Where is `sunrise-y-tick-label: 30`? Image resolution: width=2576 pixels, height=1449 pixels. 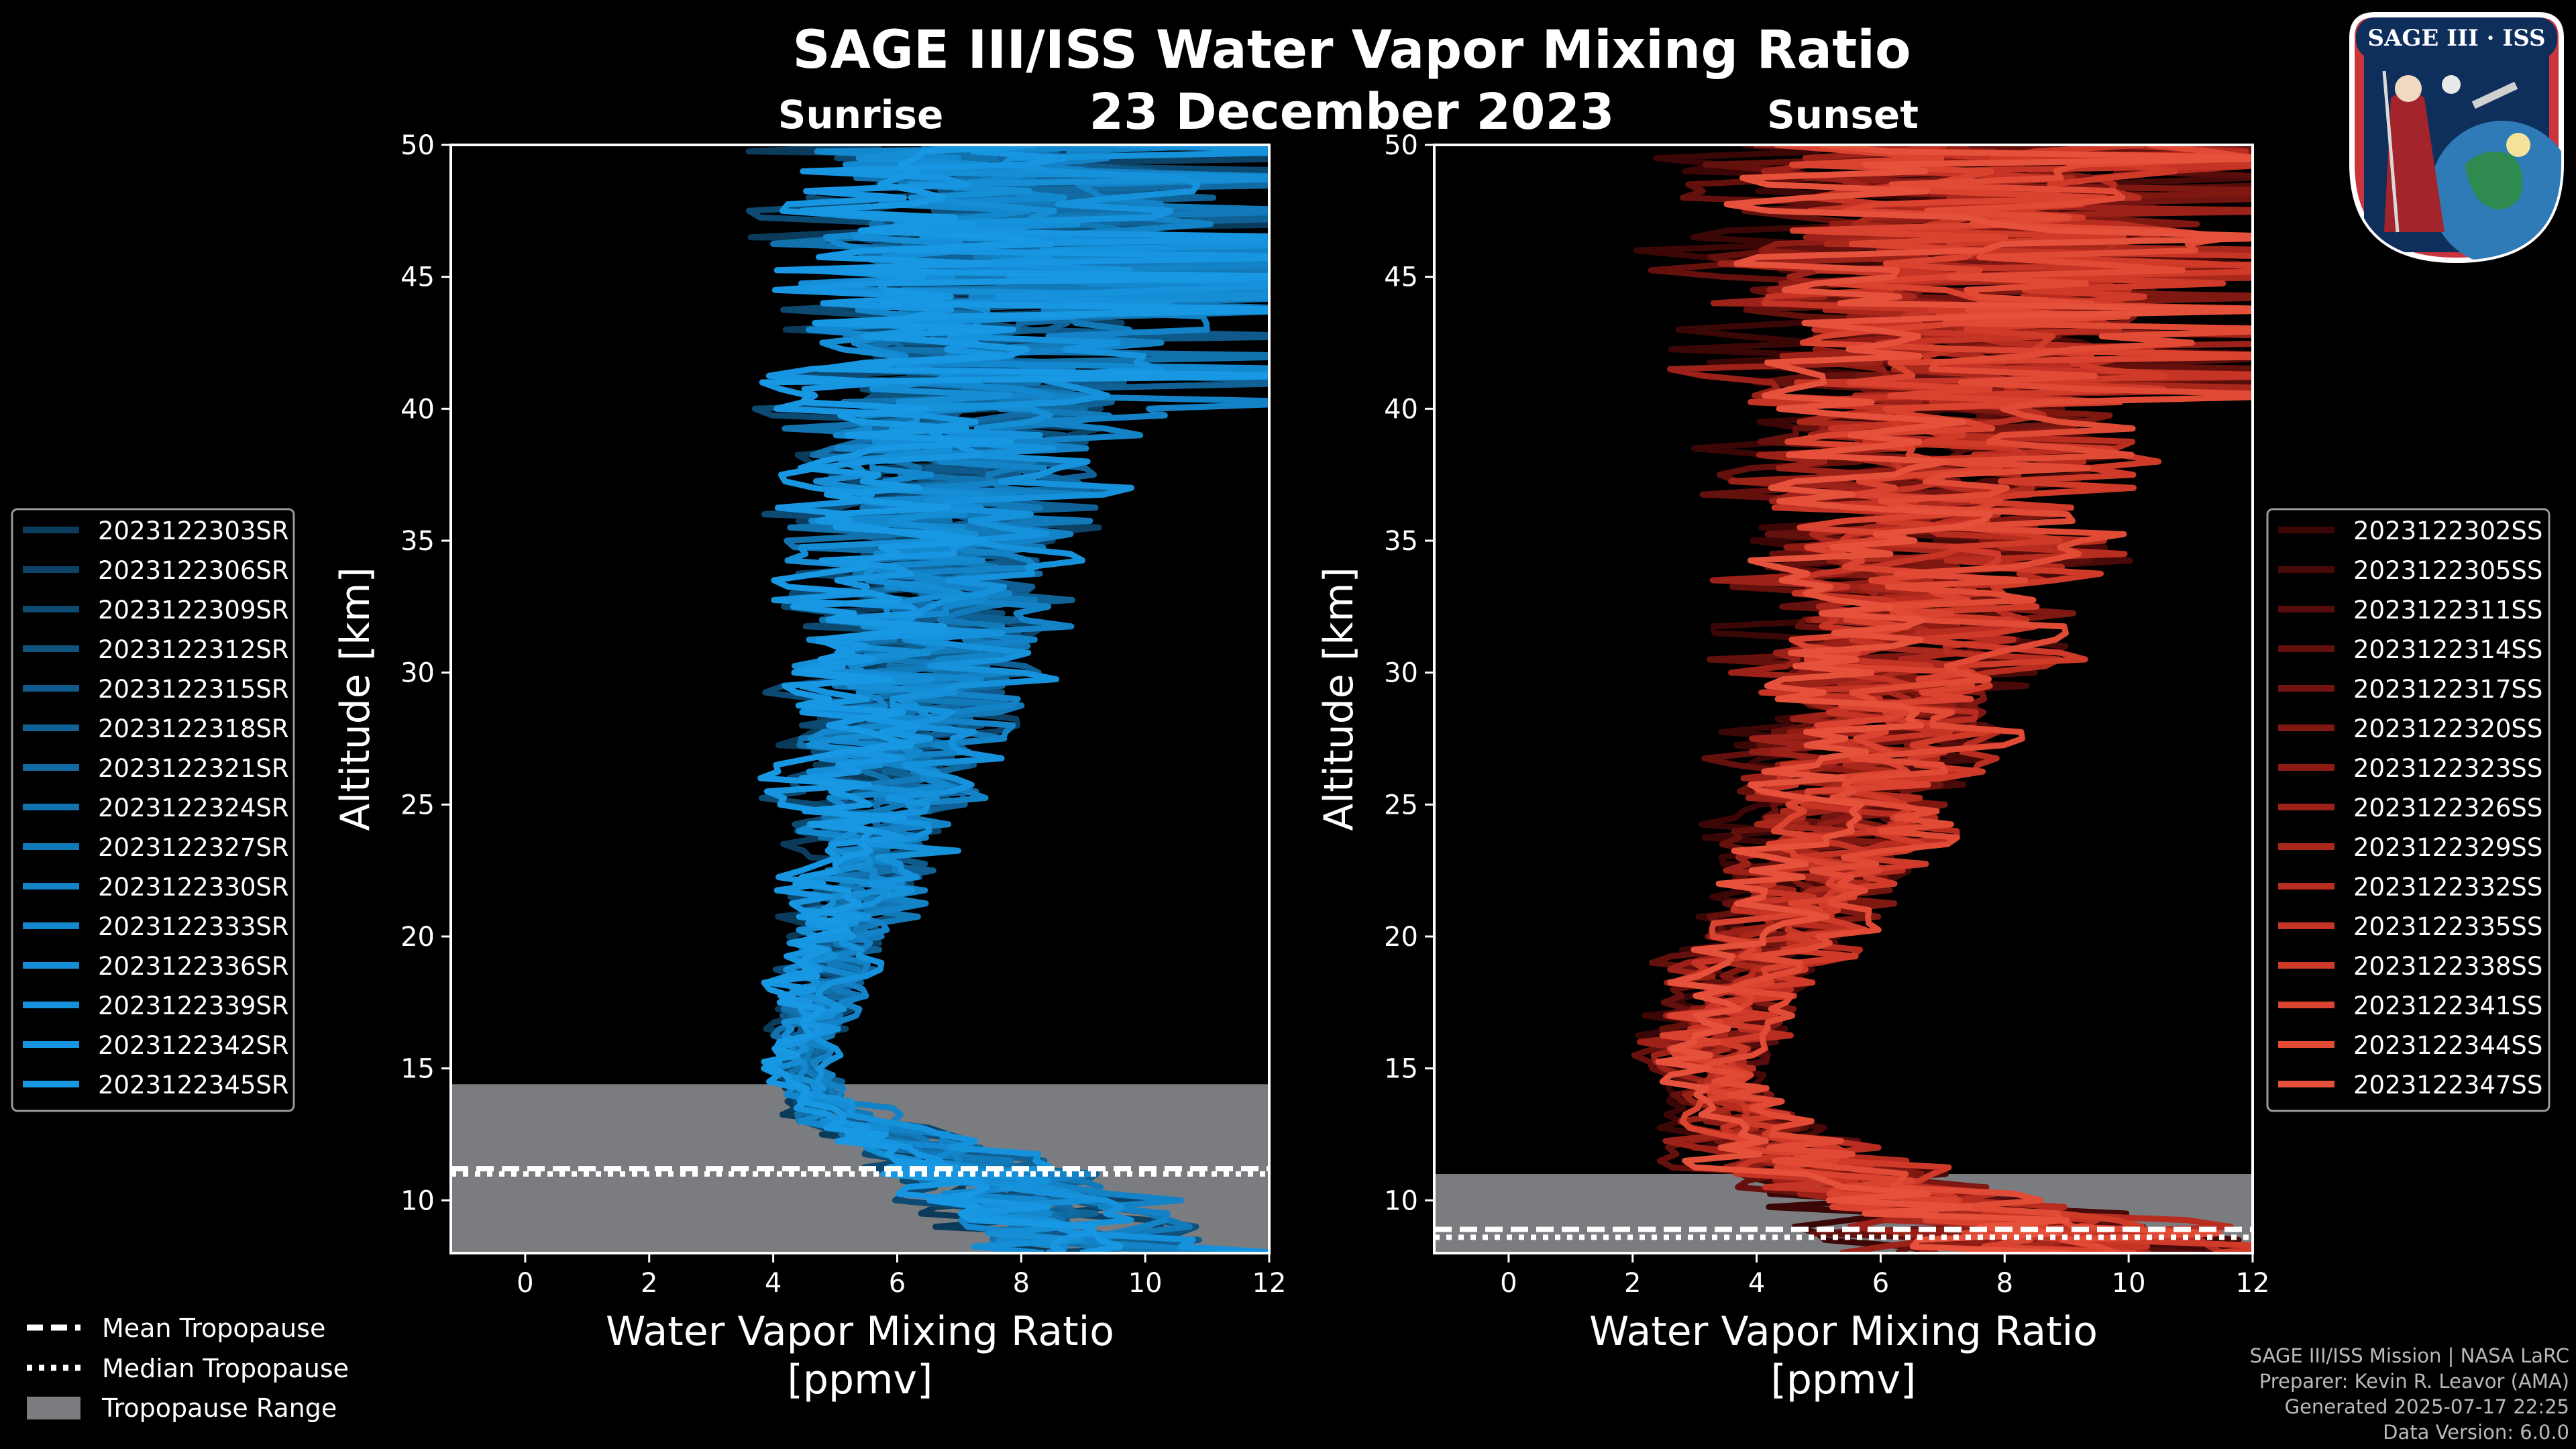
sunrise-y-tick-label: 30 is located at coordinates (417, 673).